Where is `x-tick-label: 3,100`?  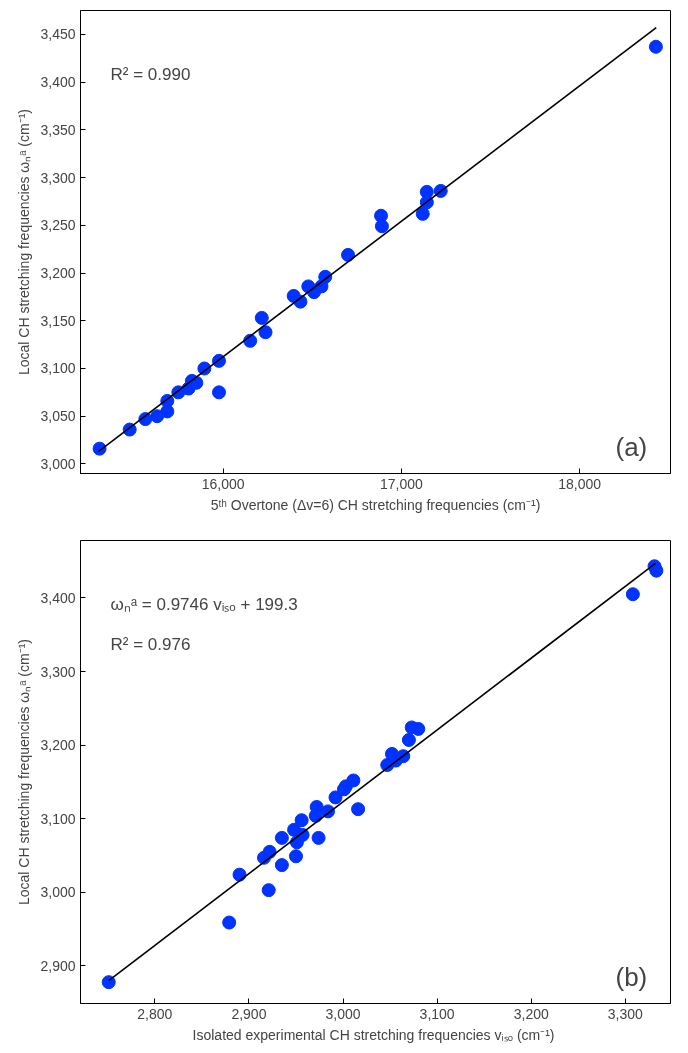 x-tick-label: 3,100 is located at coordinates (437, 1013).